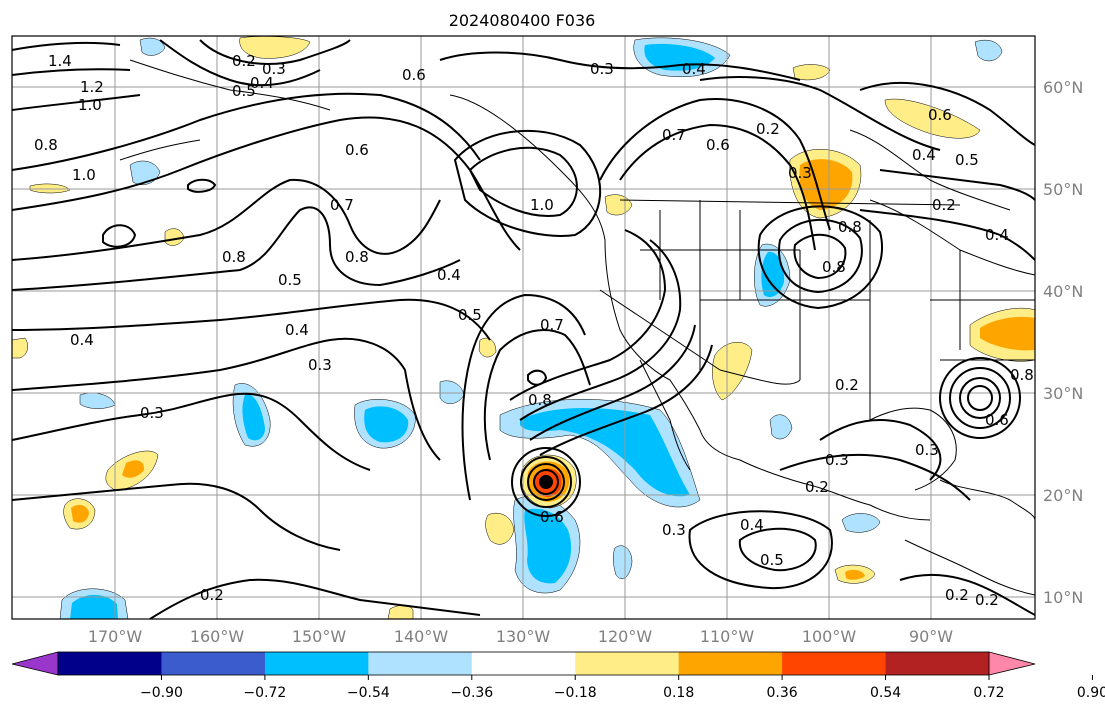 The image size is (1105, 712). What do you see at coordinates (60, 61) in the screenshot?
I see `contour-label: 1.4` at bounding box center [60, 61].